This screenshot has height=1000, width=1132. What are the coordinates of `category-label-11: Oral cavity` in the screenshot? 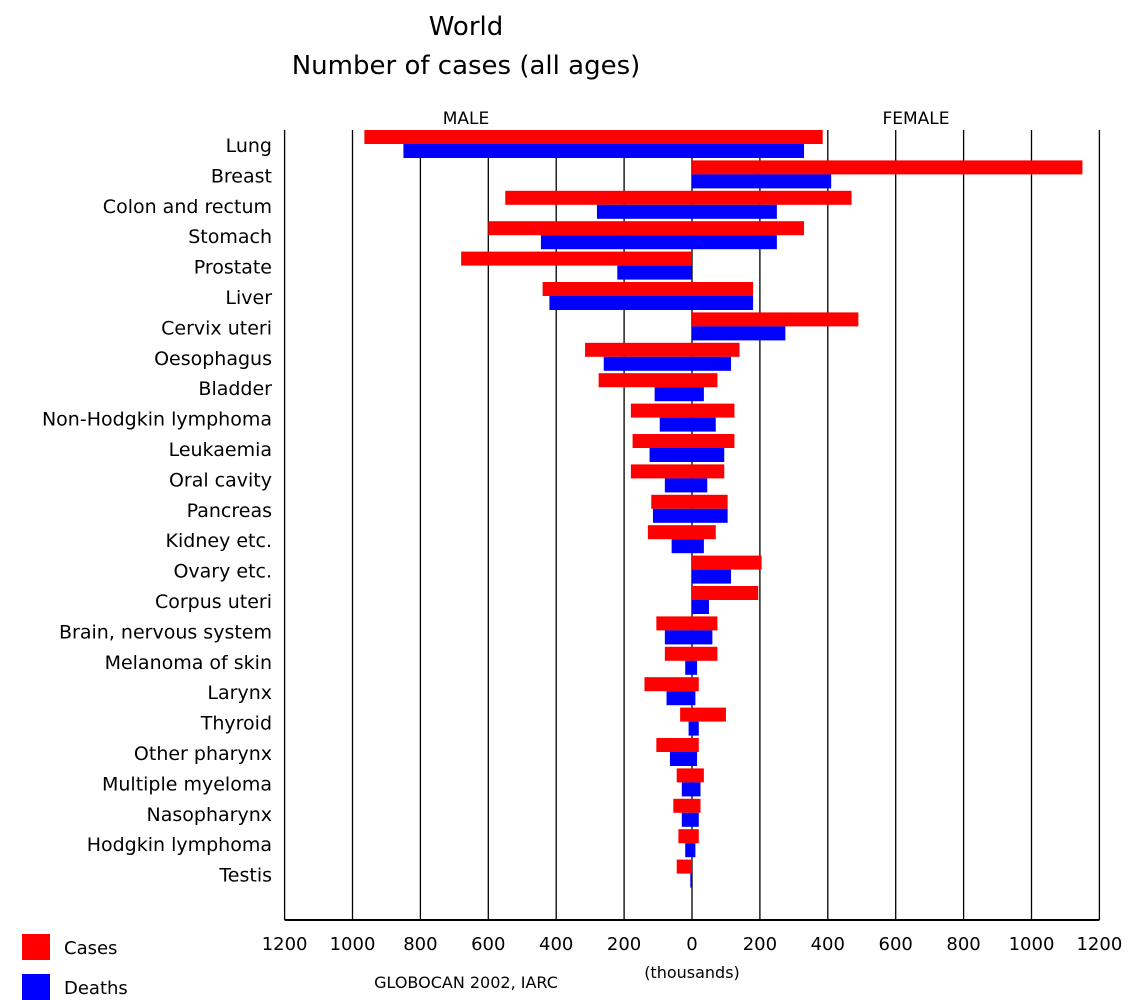 It's located at (220, 480).